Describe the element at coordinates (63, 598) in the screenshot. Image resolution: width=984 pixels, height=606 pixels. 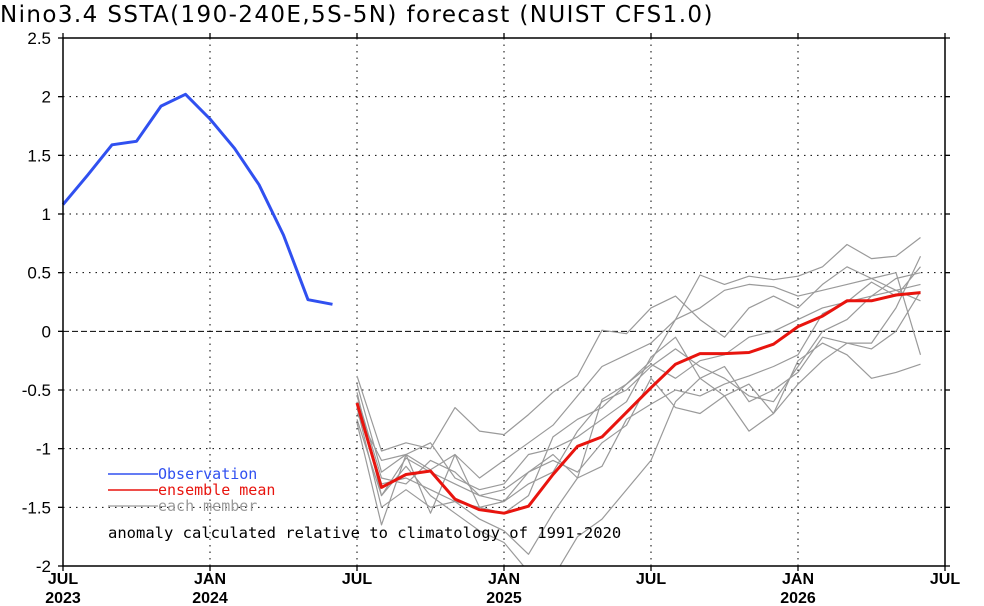
I see `x-tick-label-year: 2023` at that location.